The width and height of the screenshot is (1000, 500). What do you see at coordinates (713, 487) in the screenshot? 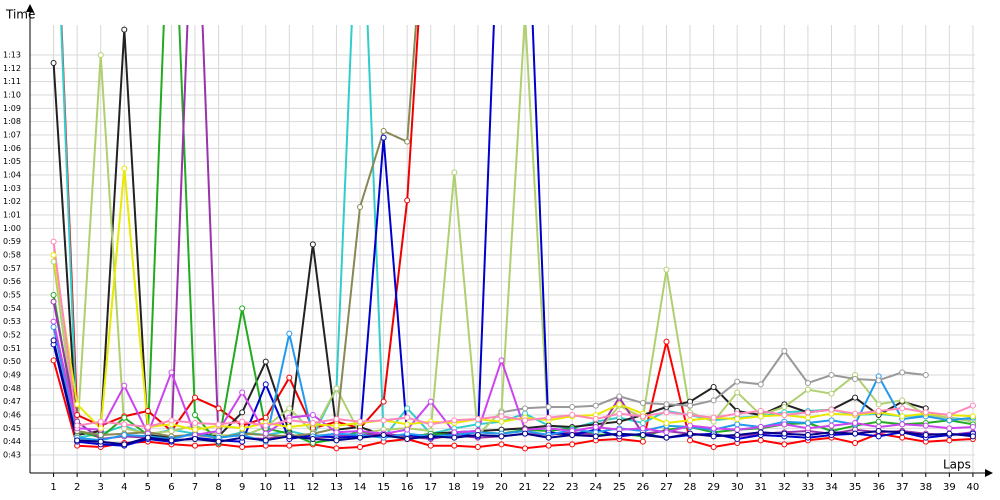
I see `x-tick-label: 29` at bounding box center [713, 487].